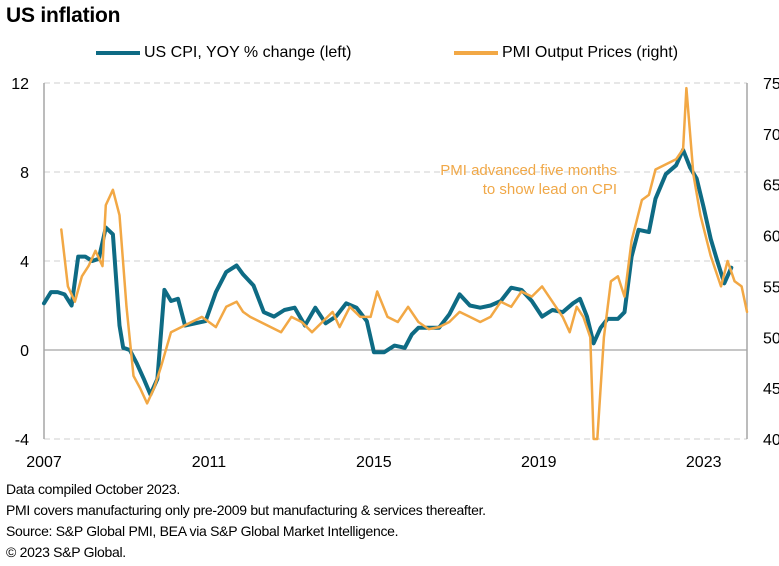  What do you see at coordinates (20, 84) in the screenshot?
I see `y-left-tick-label: 12` at bounding box center [20, 84].